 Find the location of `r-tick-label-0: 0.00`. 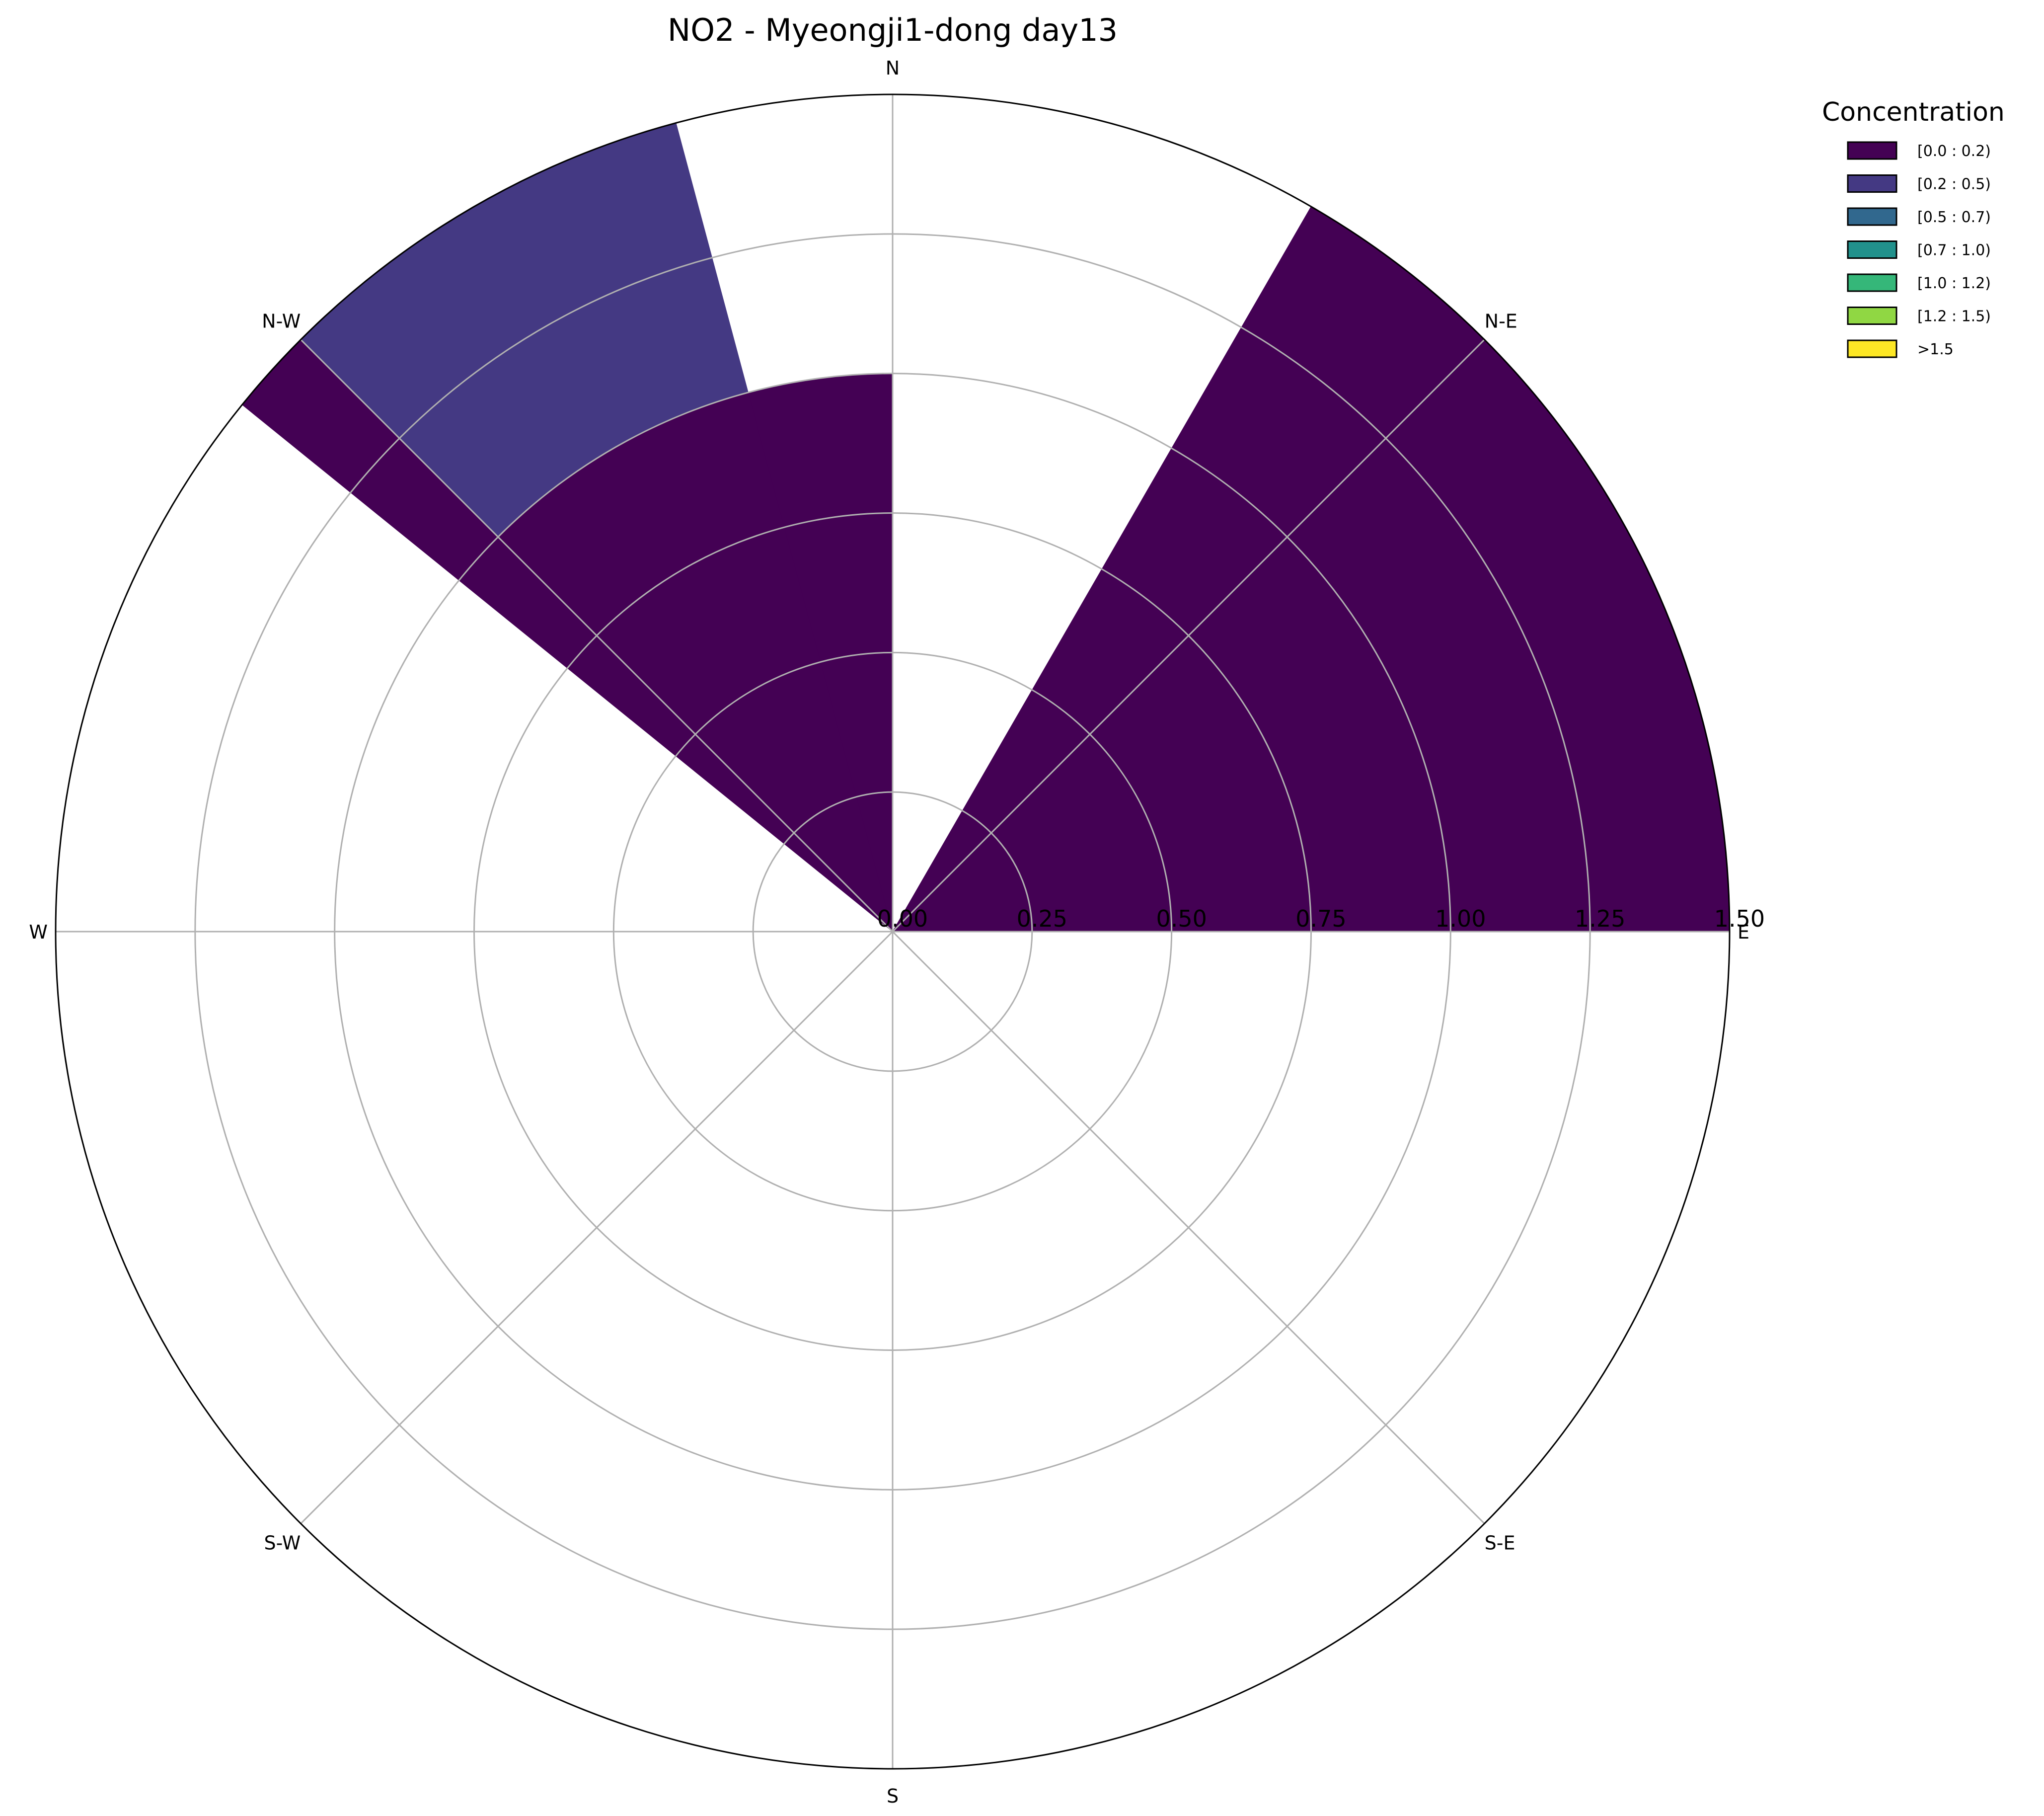

r-tick-label-0: 0.00 is located at coordinates (902, 918).